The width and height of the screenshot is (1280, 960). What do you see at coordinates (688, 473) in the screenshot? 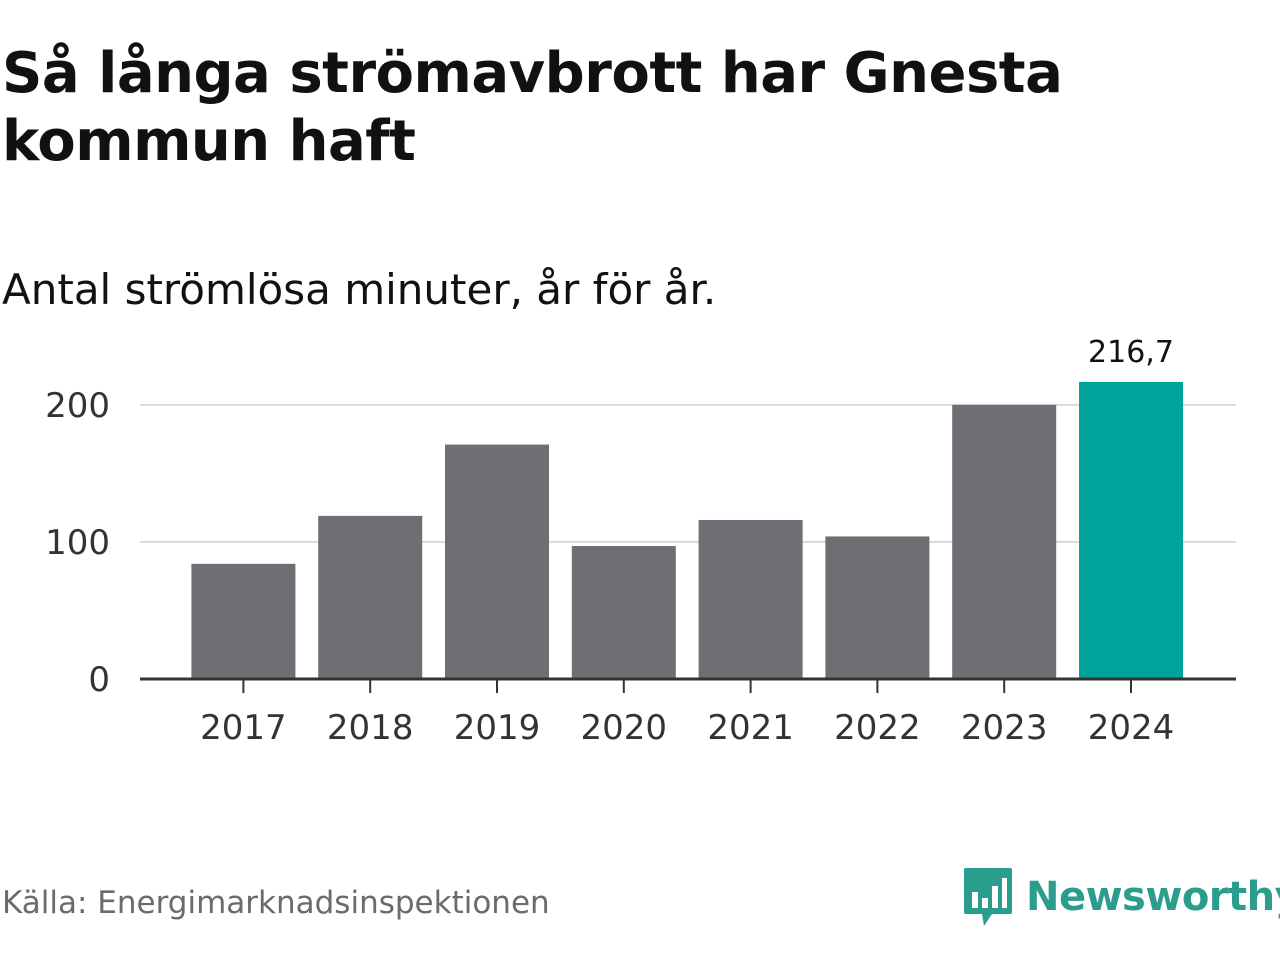
I see `gridlines` at bounding box center [688, 473].